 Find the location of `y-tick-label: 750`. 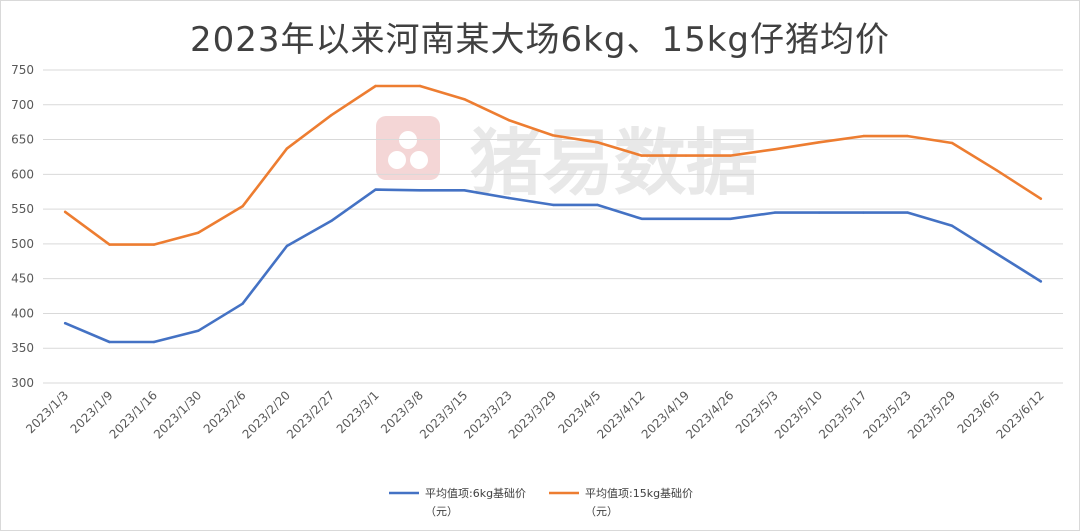

y-tick-label: 750 is located at coordinates (22, 70).